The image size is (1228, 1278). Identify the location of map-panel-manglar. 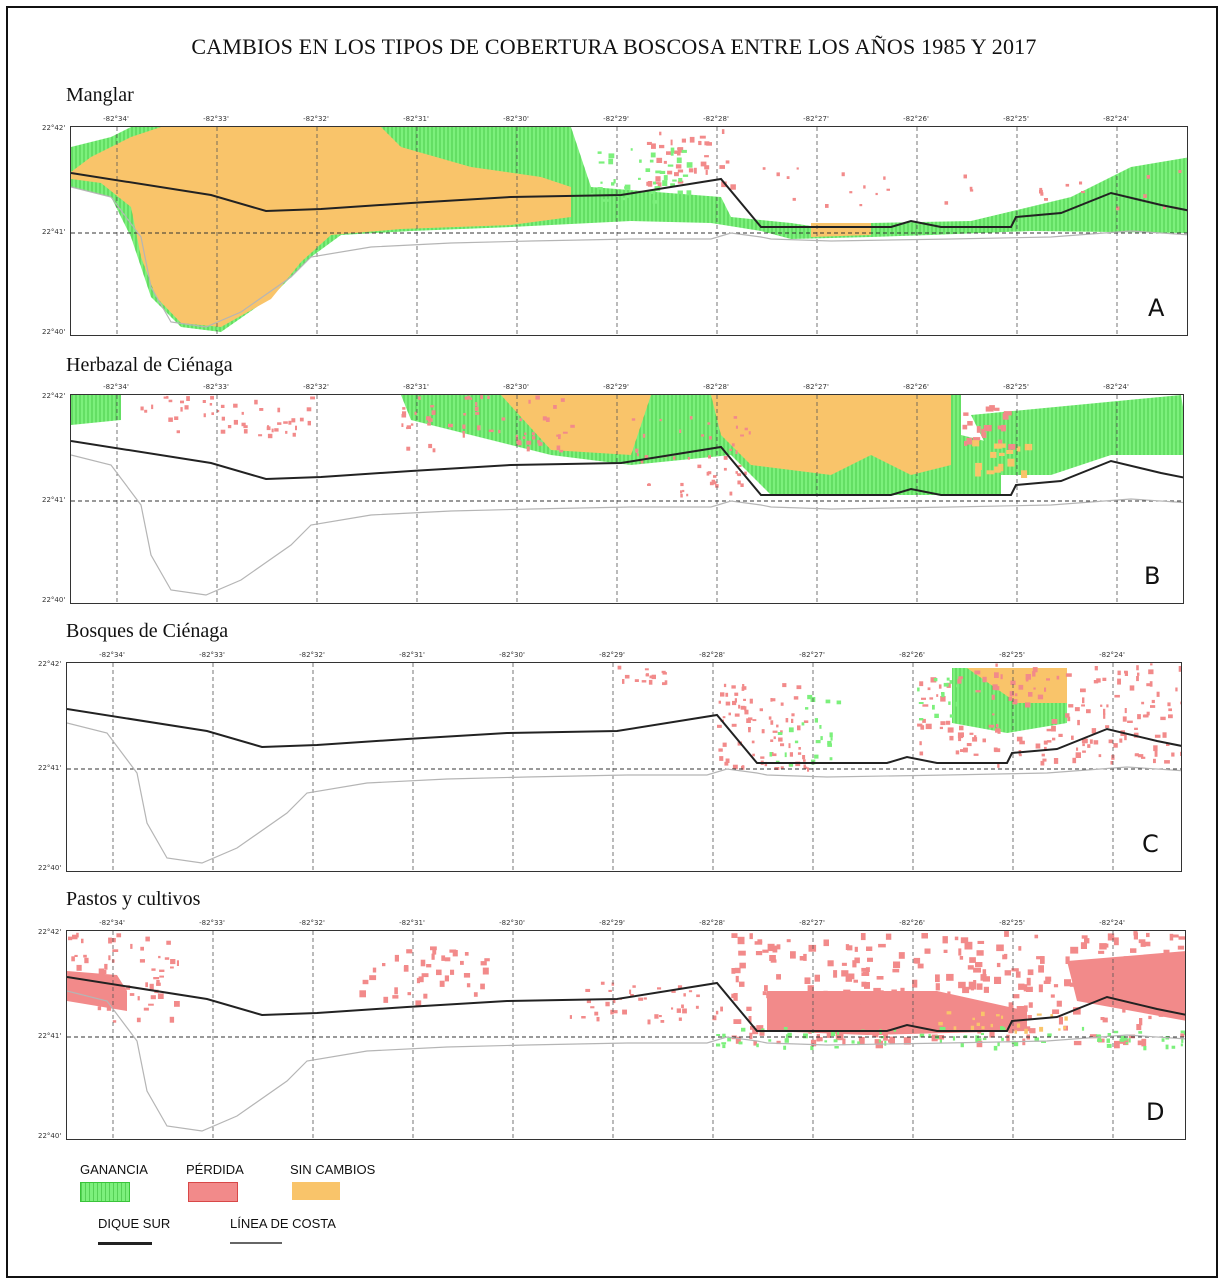
(629, 231).